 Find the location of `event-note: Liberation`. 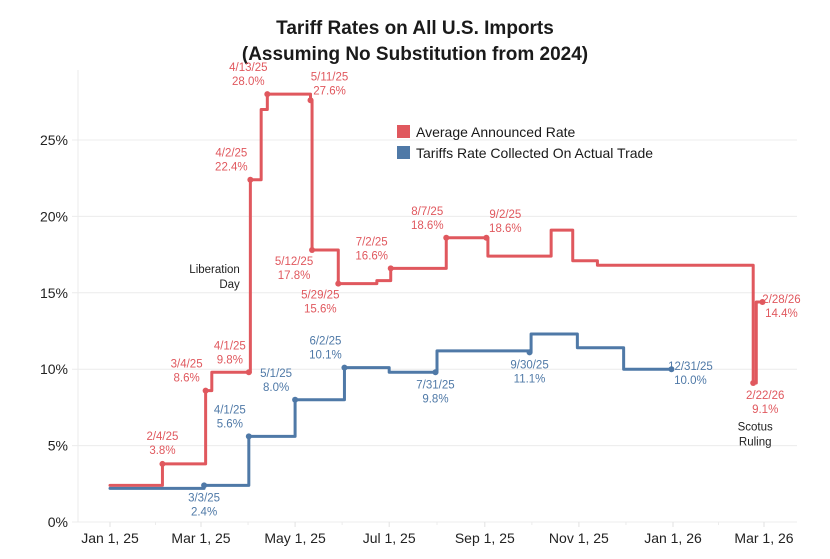

event-note: Liberation is located at coordinates (214, 270).